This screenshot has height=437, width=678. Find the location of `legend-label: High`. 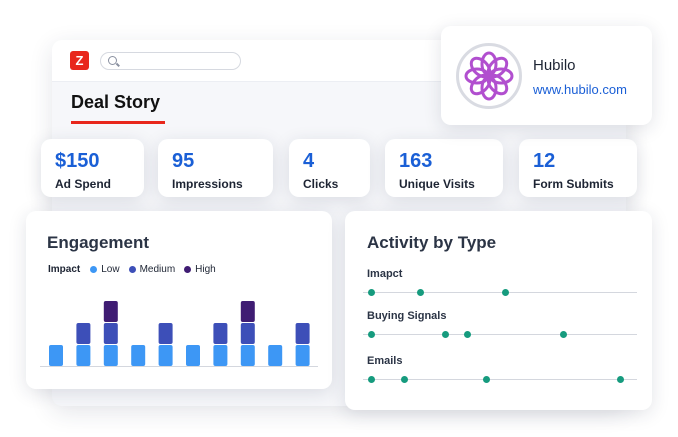

legend-label: High is located at coordinates (205, 269).